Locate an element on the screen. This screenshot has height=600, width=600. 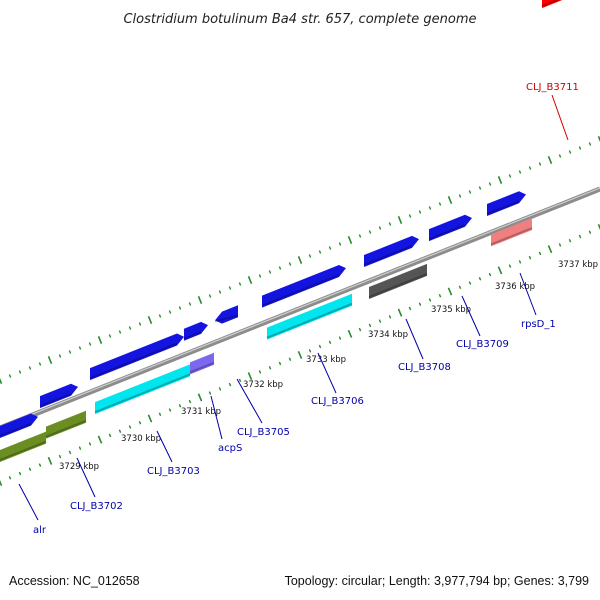
gene-feature-acps is located at coordinates (196, 331).